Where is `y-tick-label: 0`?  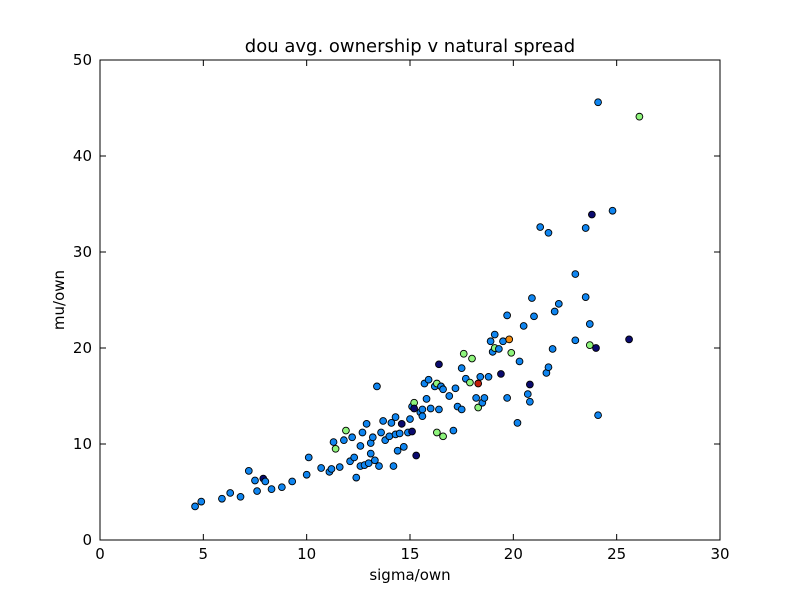 y-tick-label: 0 is located at coordinates (87, 540).